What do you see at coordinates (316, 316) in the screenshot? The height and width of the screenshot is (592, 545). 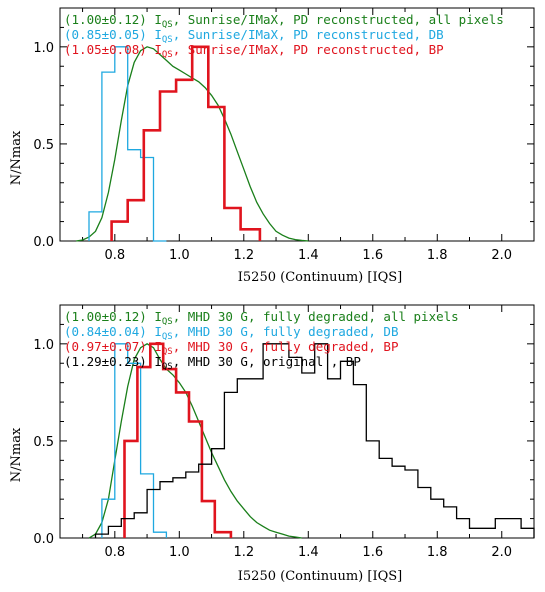 I see `legend-description: , MHD 30 G, fully degraded, all pixels` at bounding box center [316, 316].